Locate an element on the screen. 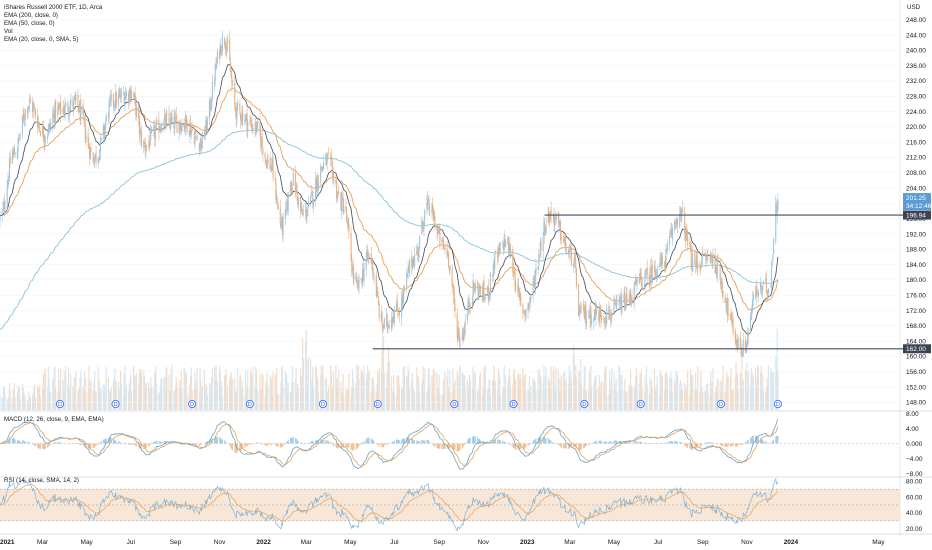 This screenshot has width=932, height=550. dividend-marker is located at coordinates (584, 403).